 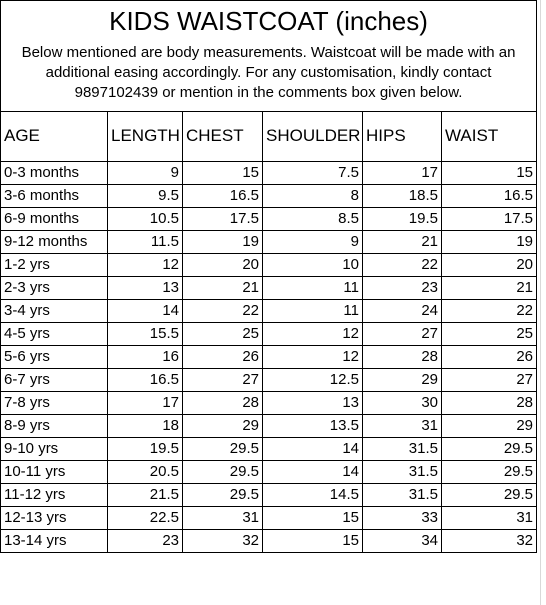 I want to click on cell-chest: 28, so click(x=222, y=402).